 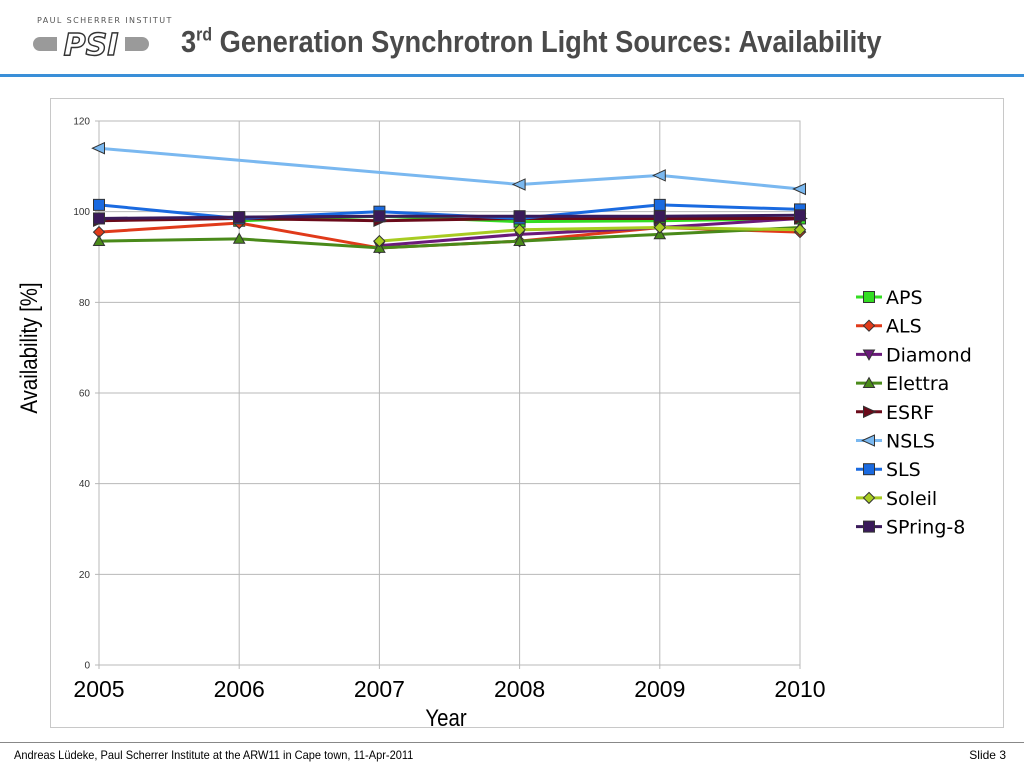 What do you see at coordinates (869, 355) in the screenshot?
I see `legend-marker-diamond` at bounding box center [869, 355].